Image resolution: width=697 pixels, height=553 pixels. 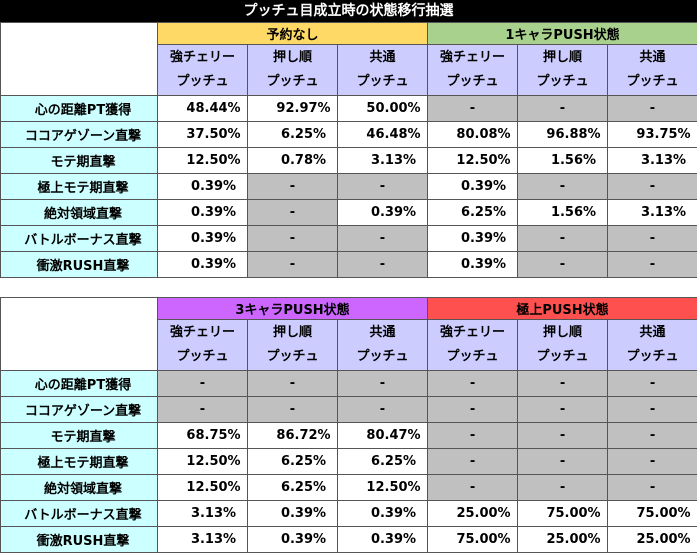 What do you see at coordinates (203, 109) in the screenshot?
I see `table-cell: 48.44%` at bounding box center [203, 109].